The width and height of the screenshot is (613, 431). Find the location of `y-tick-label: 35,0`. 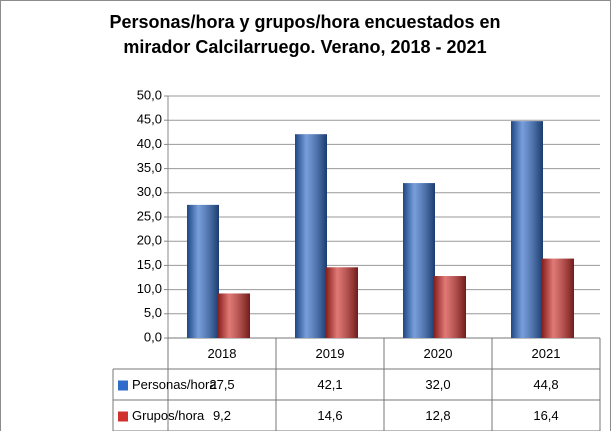

y-tick-label: 35,0 is located at coordinates (149, 167).